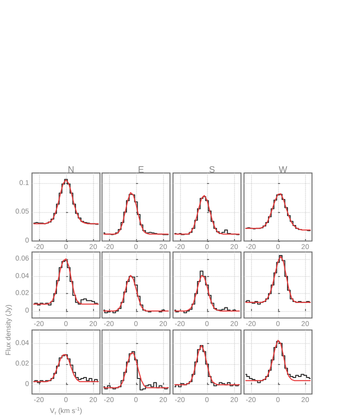  Describe the element at coordinates (141, 169) in the screenshot. I see `chart-title: E` at that location.